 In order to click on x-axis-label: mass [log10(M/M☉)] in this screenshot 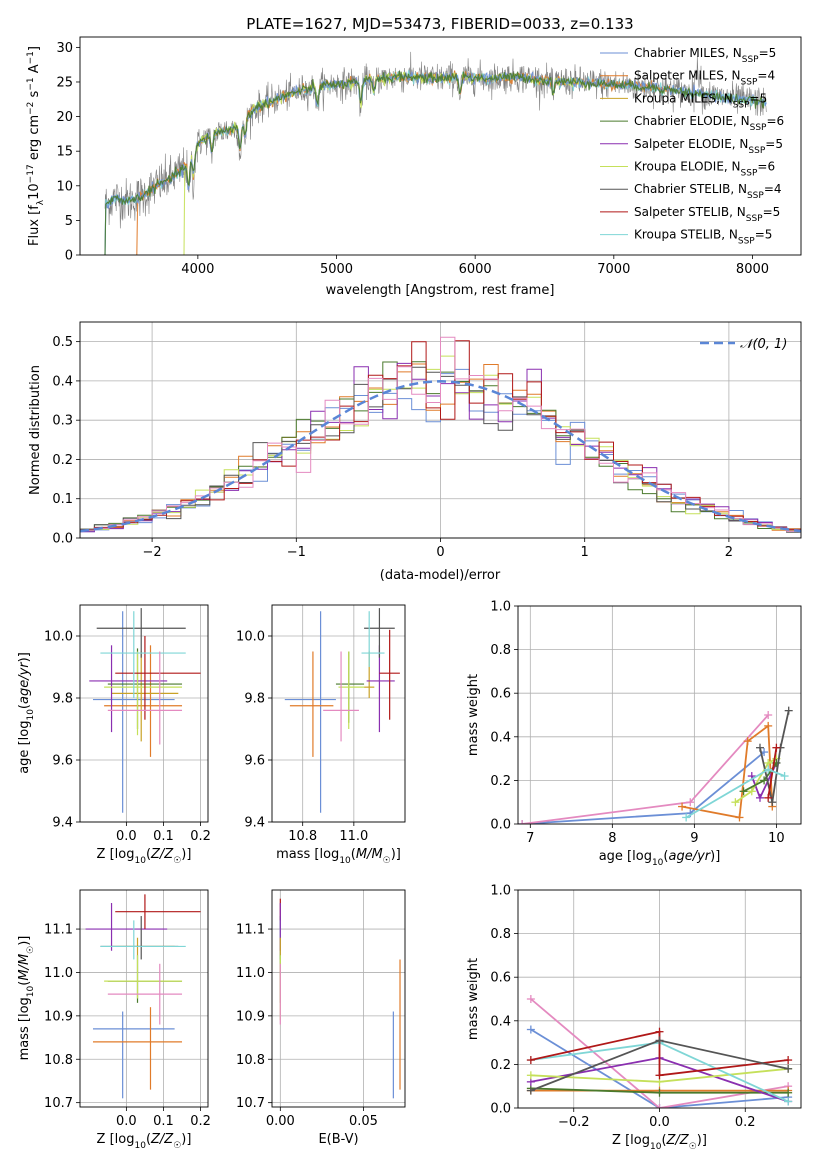, I will do `click(338, 856)`.